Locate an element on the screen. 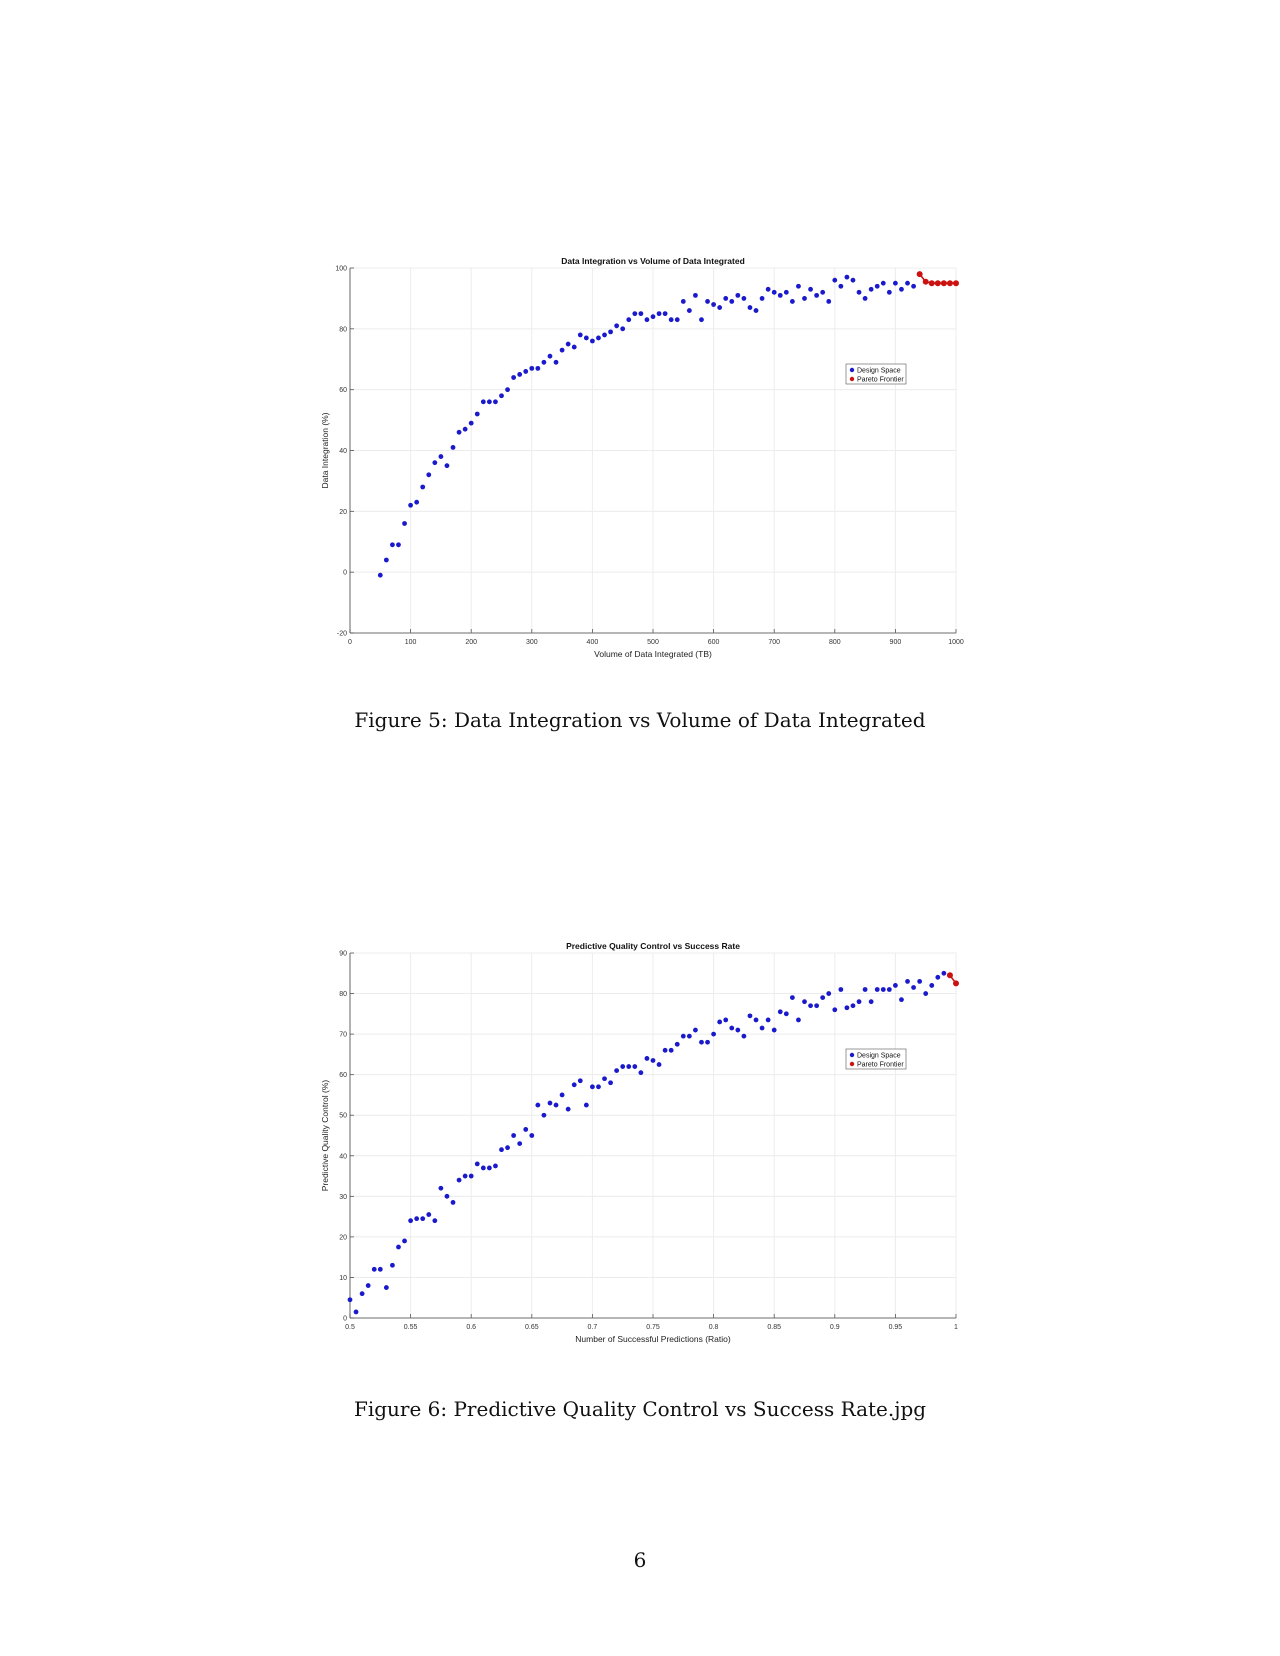 The image size is (1280, 1656). x-tick-label: 400 is located at coordinates (593, 642).